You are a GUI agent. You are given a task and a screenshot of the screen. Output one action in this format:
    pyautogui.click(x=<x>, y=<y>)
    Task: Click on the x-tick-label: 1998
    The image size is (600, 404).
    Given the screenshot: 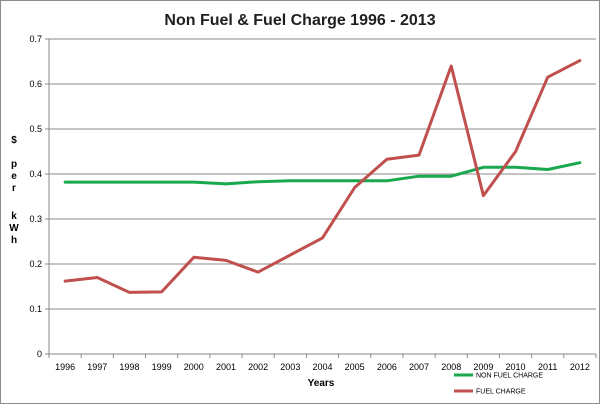 What is the action you would take?
    pyautogui.click(x=129, y=367)
    